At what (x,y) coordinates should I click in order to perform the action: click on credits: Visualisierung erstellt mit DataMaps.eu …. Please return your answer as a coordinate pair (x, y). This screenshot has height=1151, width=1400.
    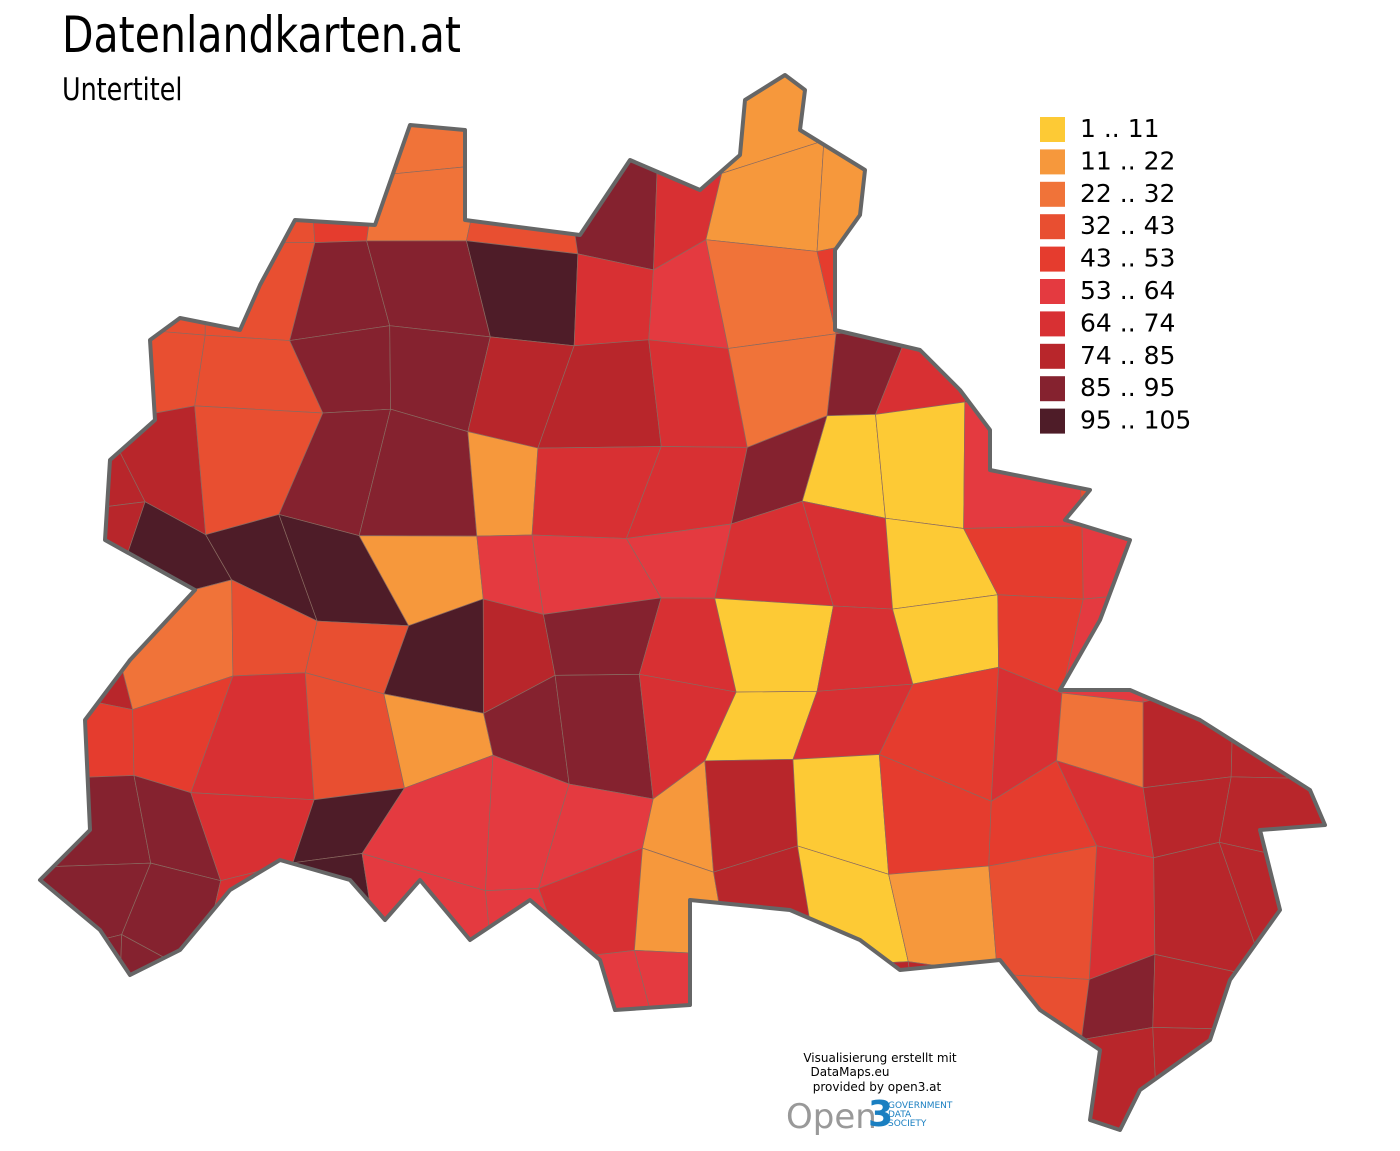
    Looking at the image, I should click on (880, 1072).